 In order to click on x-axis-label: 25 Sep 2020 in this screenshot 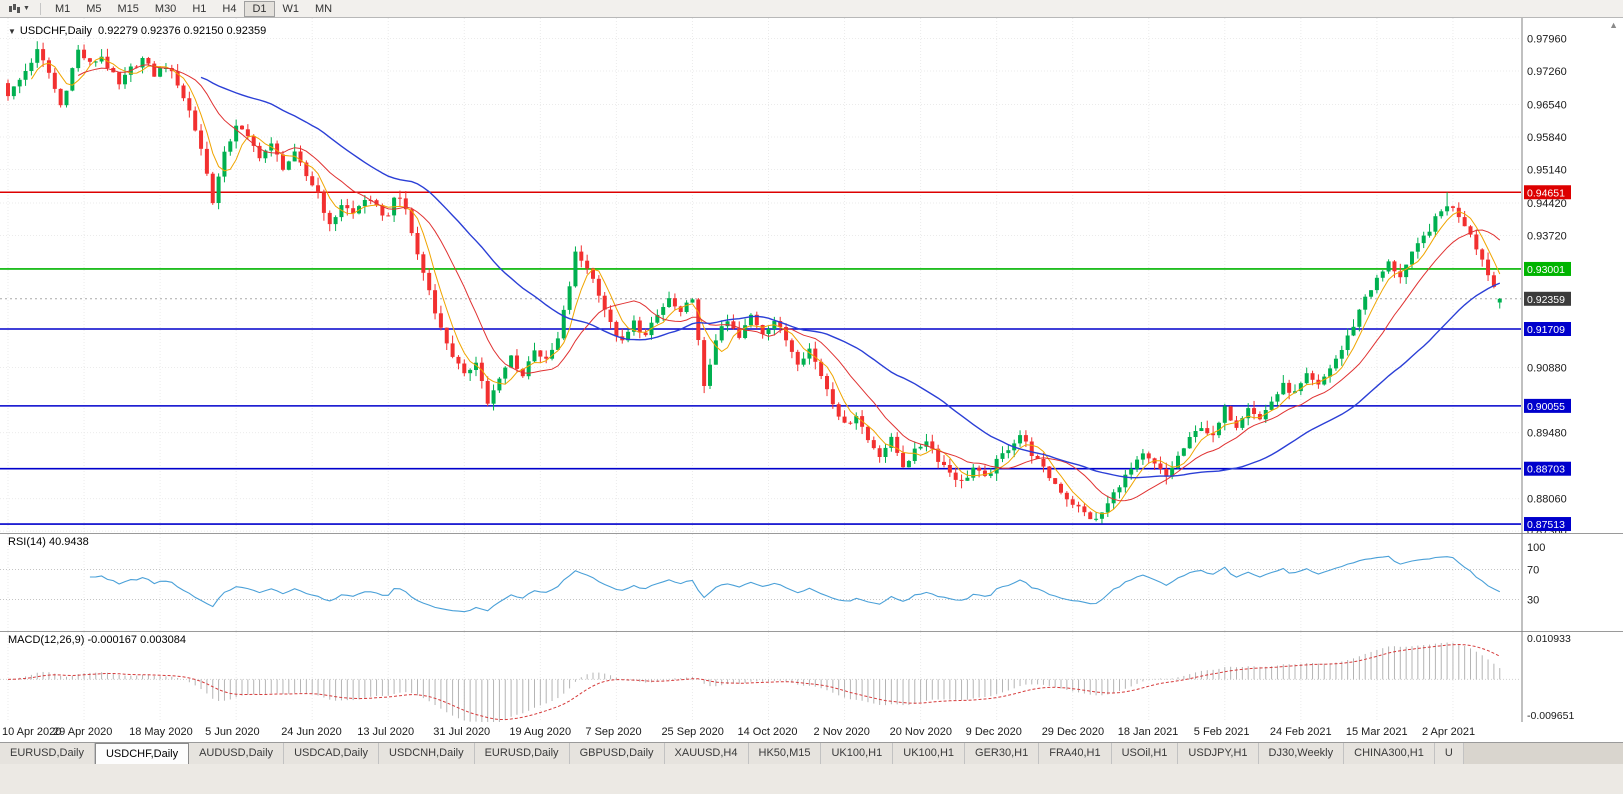, I will do `click(692, 732)`.